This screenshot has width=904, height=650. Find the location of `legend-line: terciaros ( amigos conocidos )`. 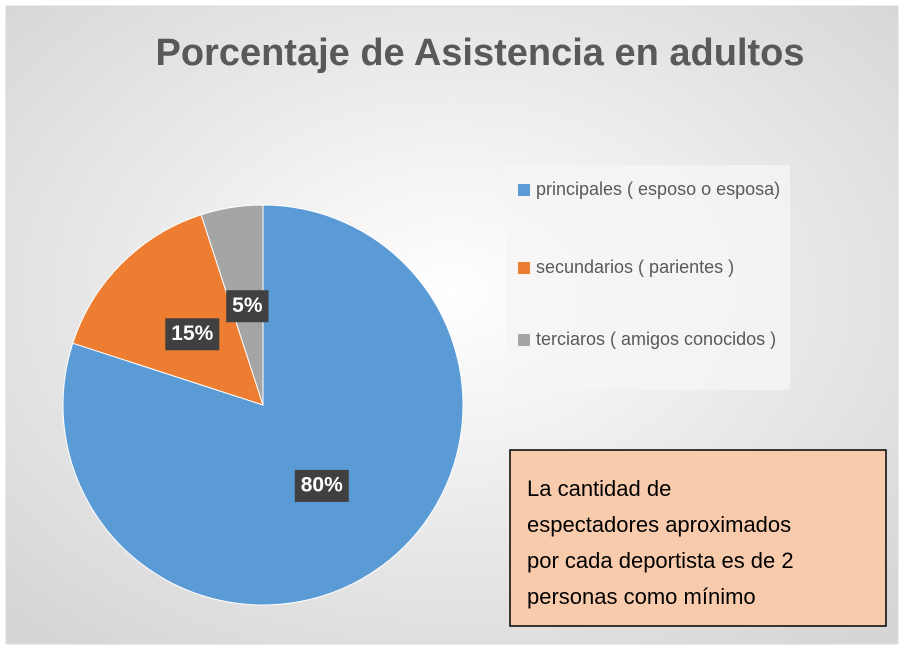

legend-line: terciaros ( amigos conocidos ) is located at coordinates (656, 339).